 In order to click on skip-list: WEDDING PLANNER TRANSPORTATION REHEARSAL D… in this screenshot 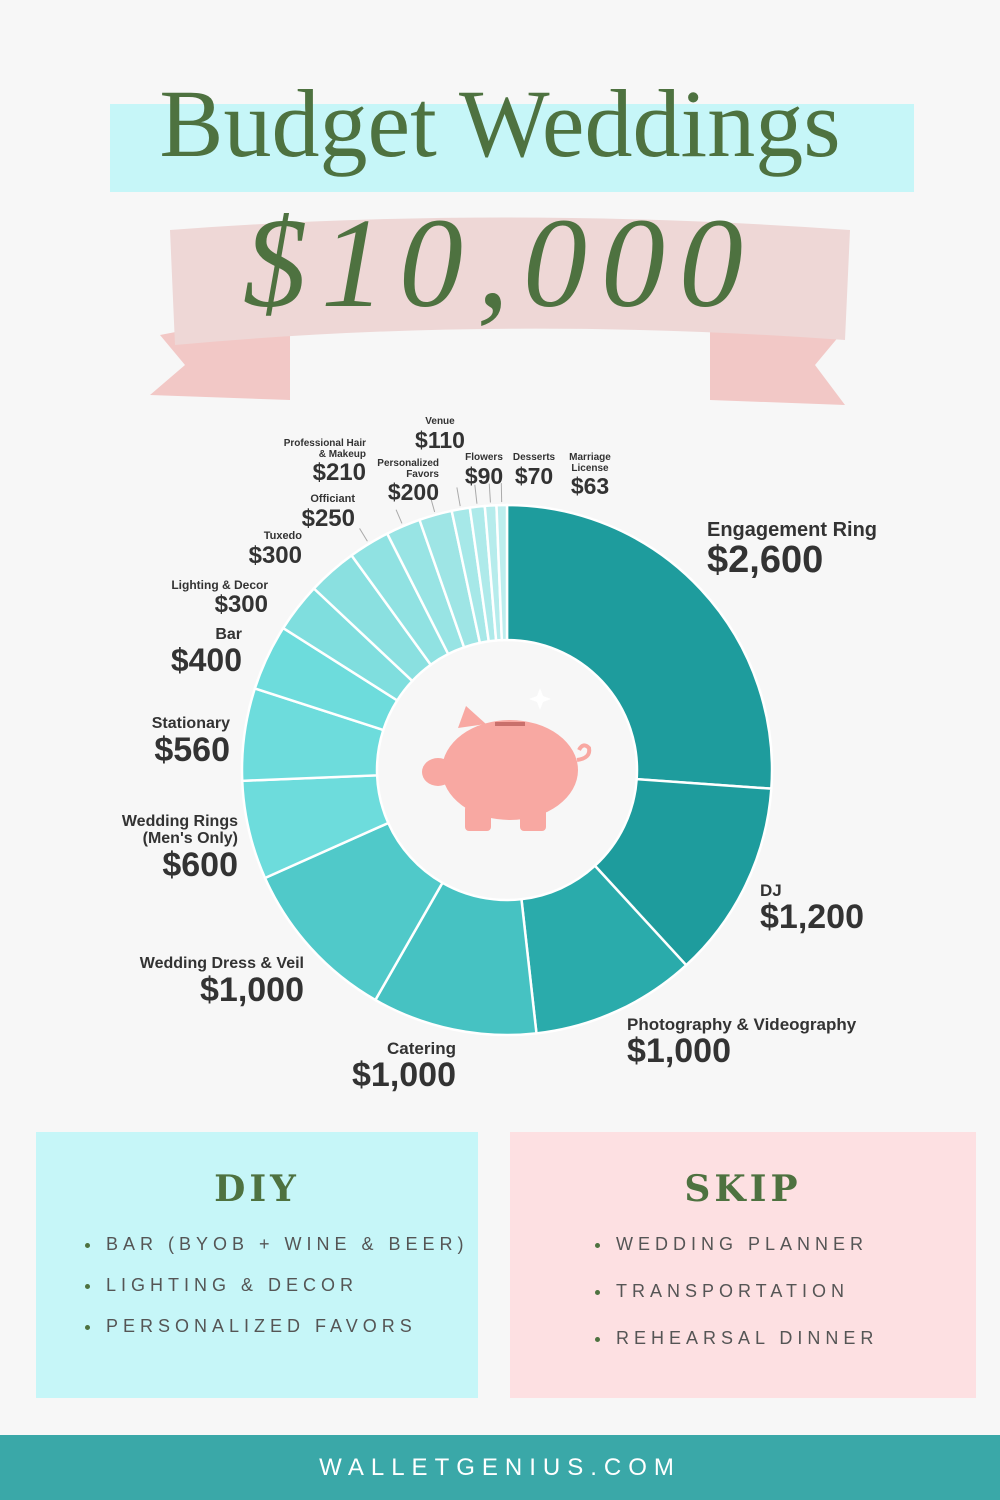, I will do `click(743, 1291)`.